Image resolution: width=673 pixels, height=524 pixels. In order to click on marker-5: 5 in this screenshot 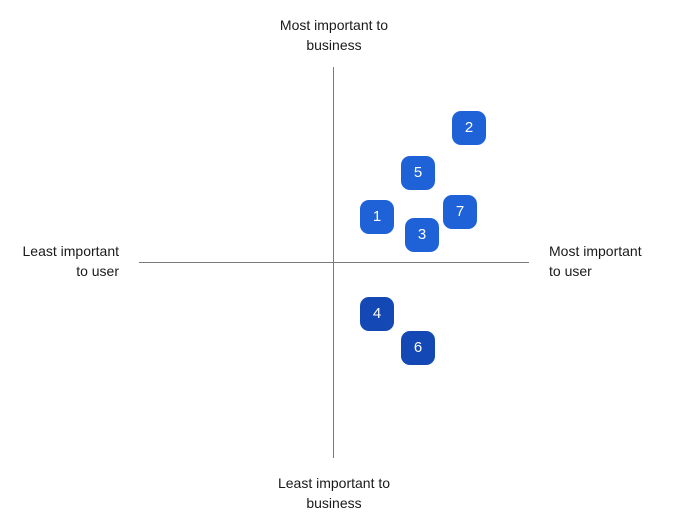, I will do `click(418, 173)`.